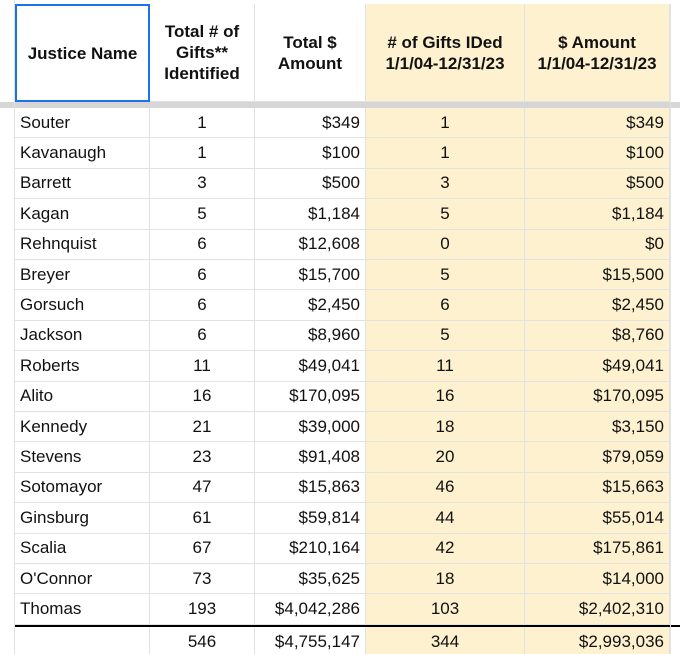  Describe the element at coordinates (597, 275) in the screenshot. I see `value-cell: $15,500` at that location.